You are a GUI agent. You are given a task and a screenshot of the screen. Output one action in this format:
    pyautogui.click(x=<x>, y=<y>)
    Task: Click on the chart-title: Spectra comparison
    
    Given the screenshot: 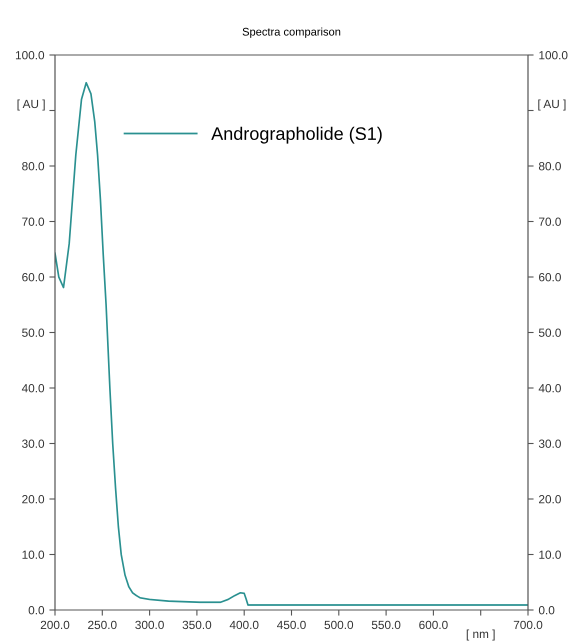 What is the action you would take?
    pyautogui.click(x=291, y=33)
    